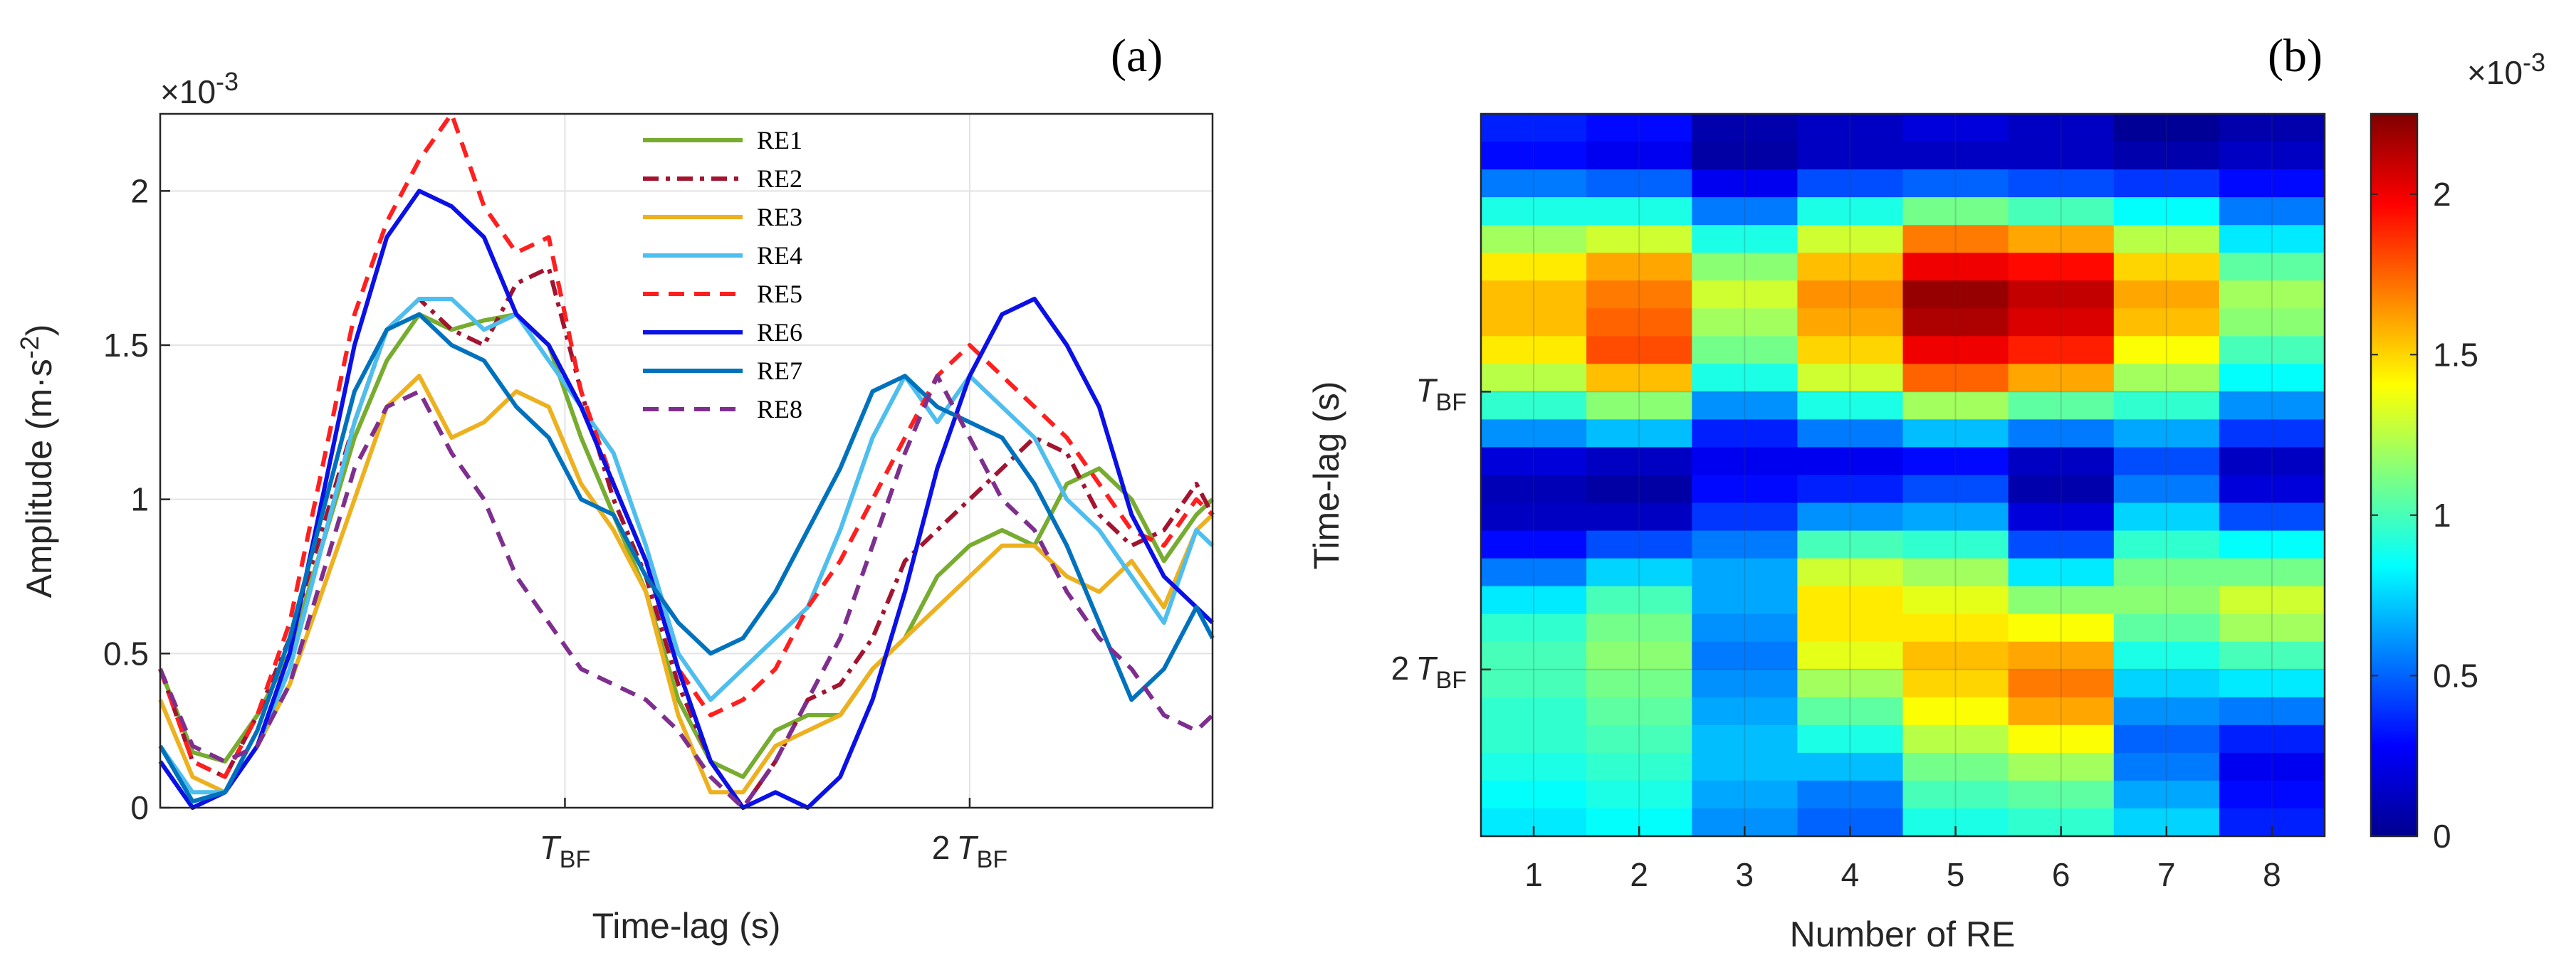 The width and height of the screenshot is (2576, 960). I want to click on panel-label-b: (b), so click(2295, 56).